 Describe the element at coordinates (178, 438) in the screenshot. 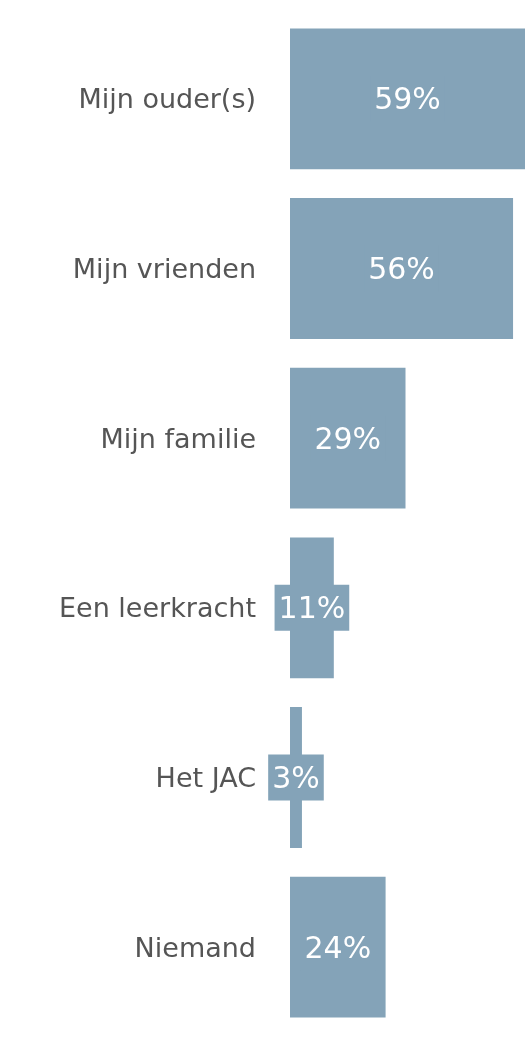

I see `y-tick-label: Mijn familie` at that location.